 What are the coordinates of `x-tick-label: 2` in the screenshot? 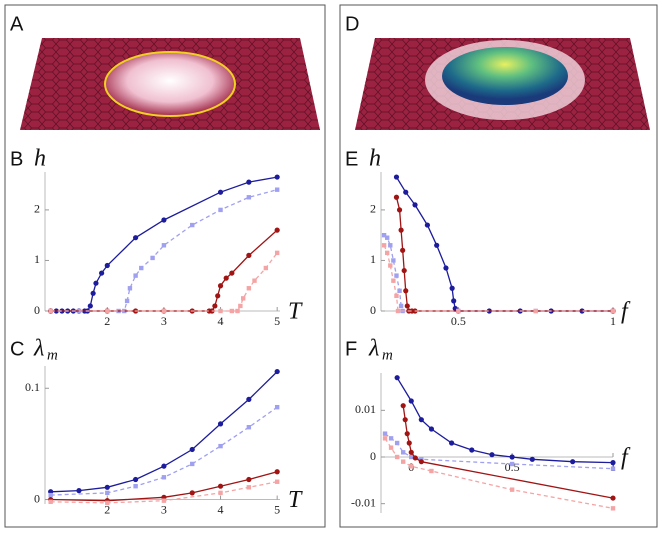 It's located at (107, 509).